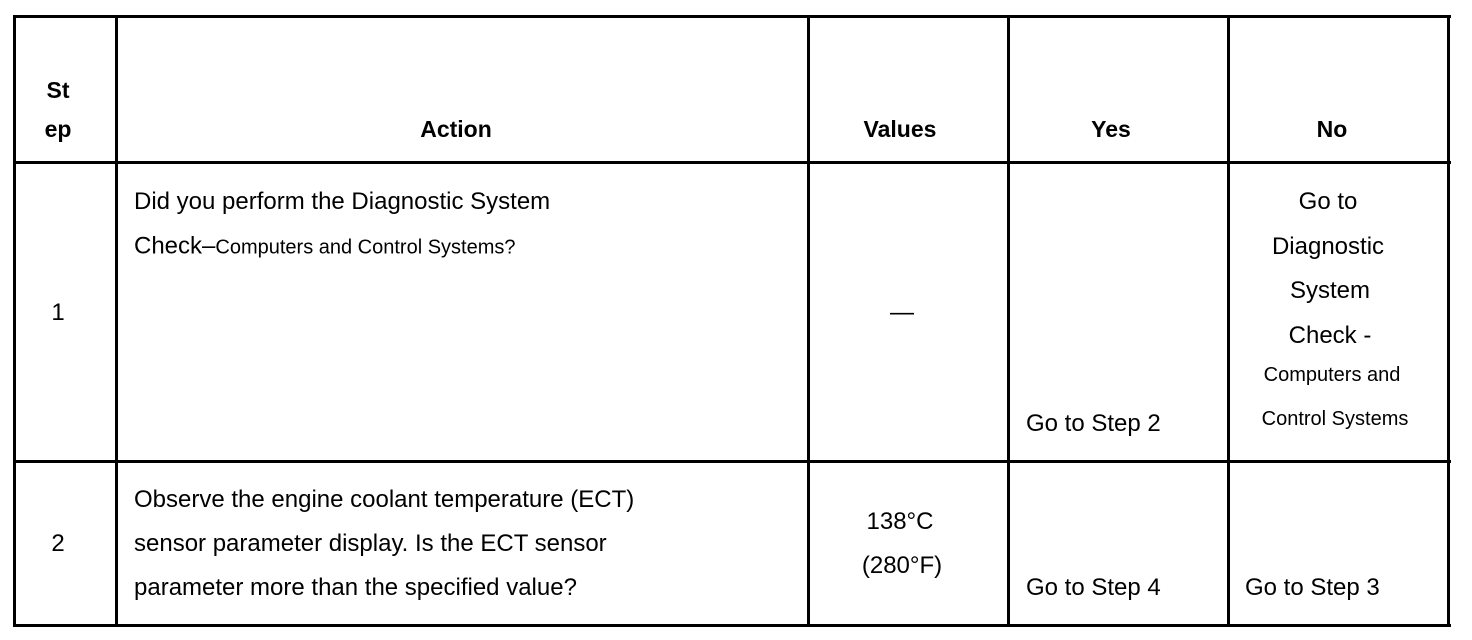  Describe the element at coordinates (1312, 587) in the screenshot. I see `no-cell: Go to Step 3` at that location.